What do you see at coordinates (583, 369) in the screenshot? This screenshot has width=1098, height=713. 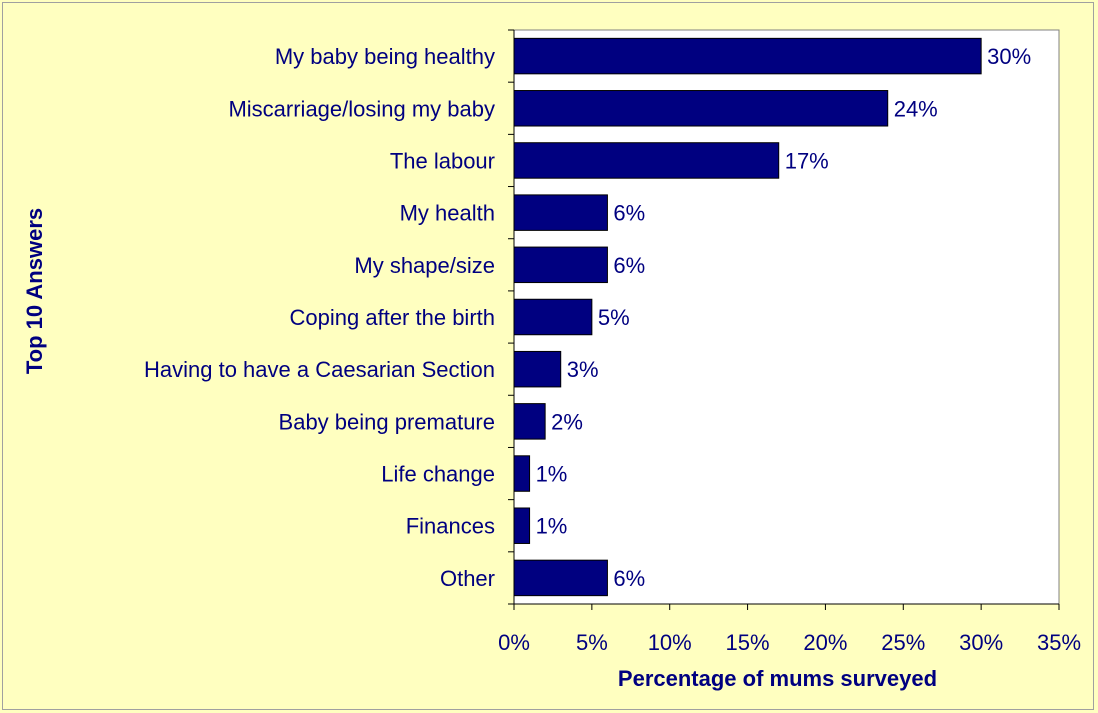 I see `data-label: 3%` at bounding box center [583, 369].